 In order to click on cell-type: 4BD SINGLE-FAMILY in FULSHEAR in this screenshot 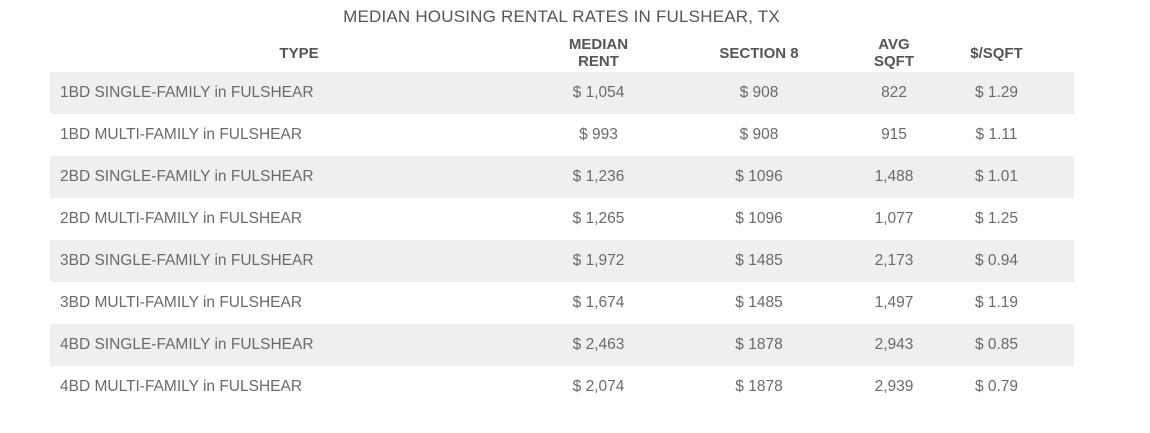, I will do `click(299, 345)`.